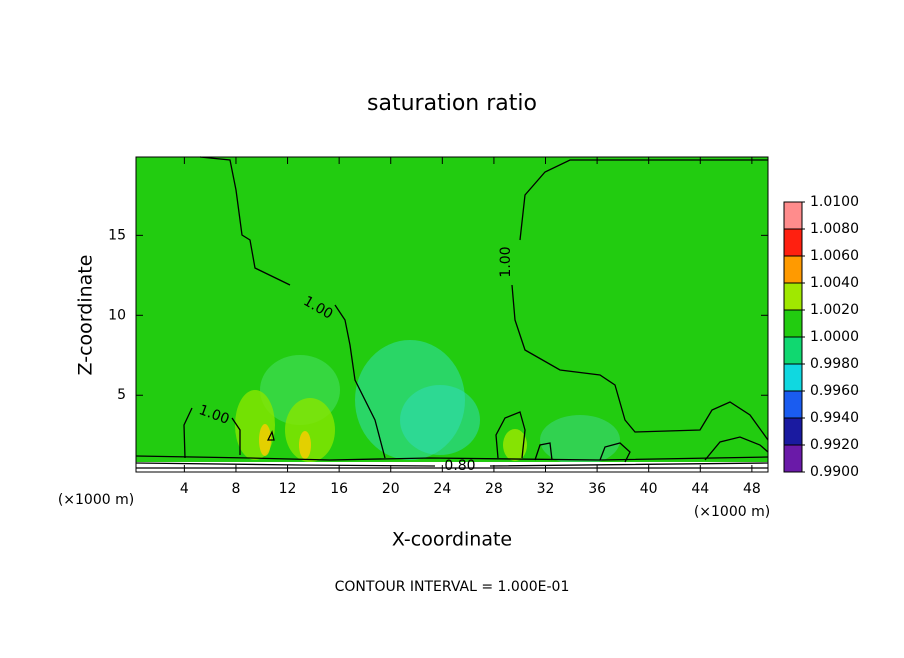 The width and height of the screenshot is (904, 658). What do you see at coordinates (834, 364) in the screenshot?
I see `colorbar-label: 0.9980` at bounding box center [834, 364].